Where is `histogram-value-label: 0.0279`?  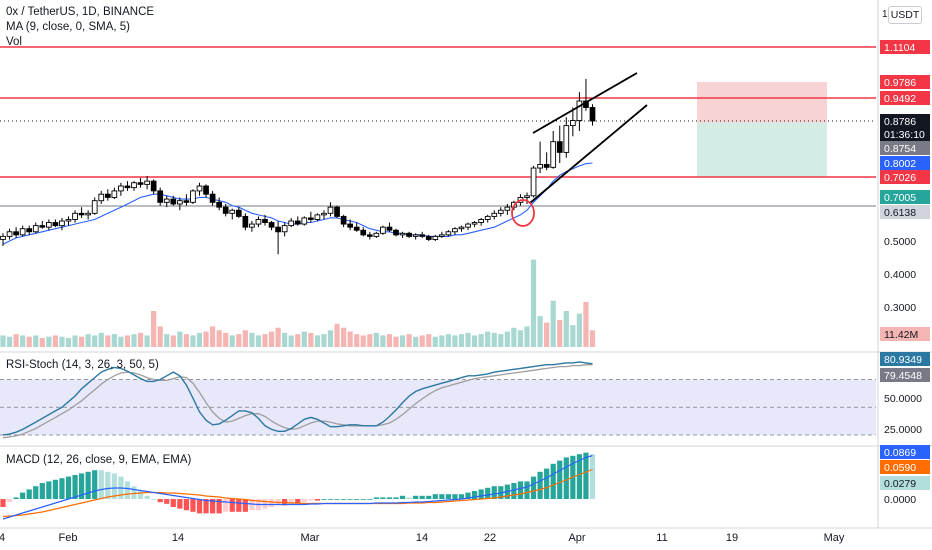 histogram-value-label: 0.0279 is located at coordinates (905, 483).